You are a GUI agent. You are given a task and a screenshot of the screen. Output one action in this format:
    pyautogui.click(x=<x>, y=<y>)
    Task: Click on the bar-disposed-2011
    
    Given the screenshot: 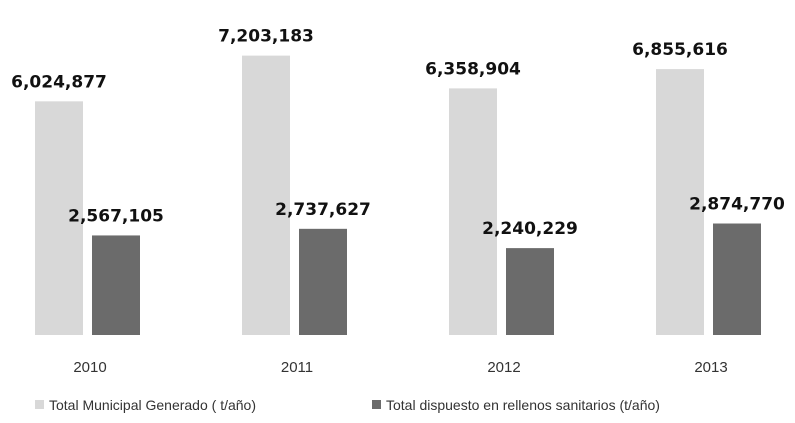 What is the action you would take?
    pyautogui.click(x=323, y=281)
    